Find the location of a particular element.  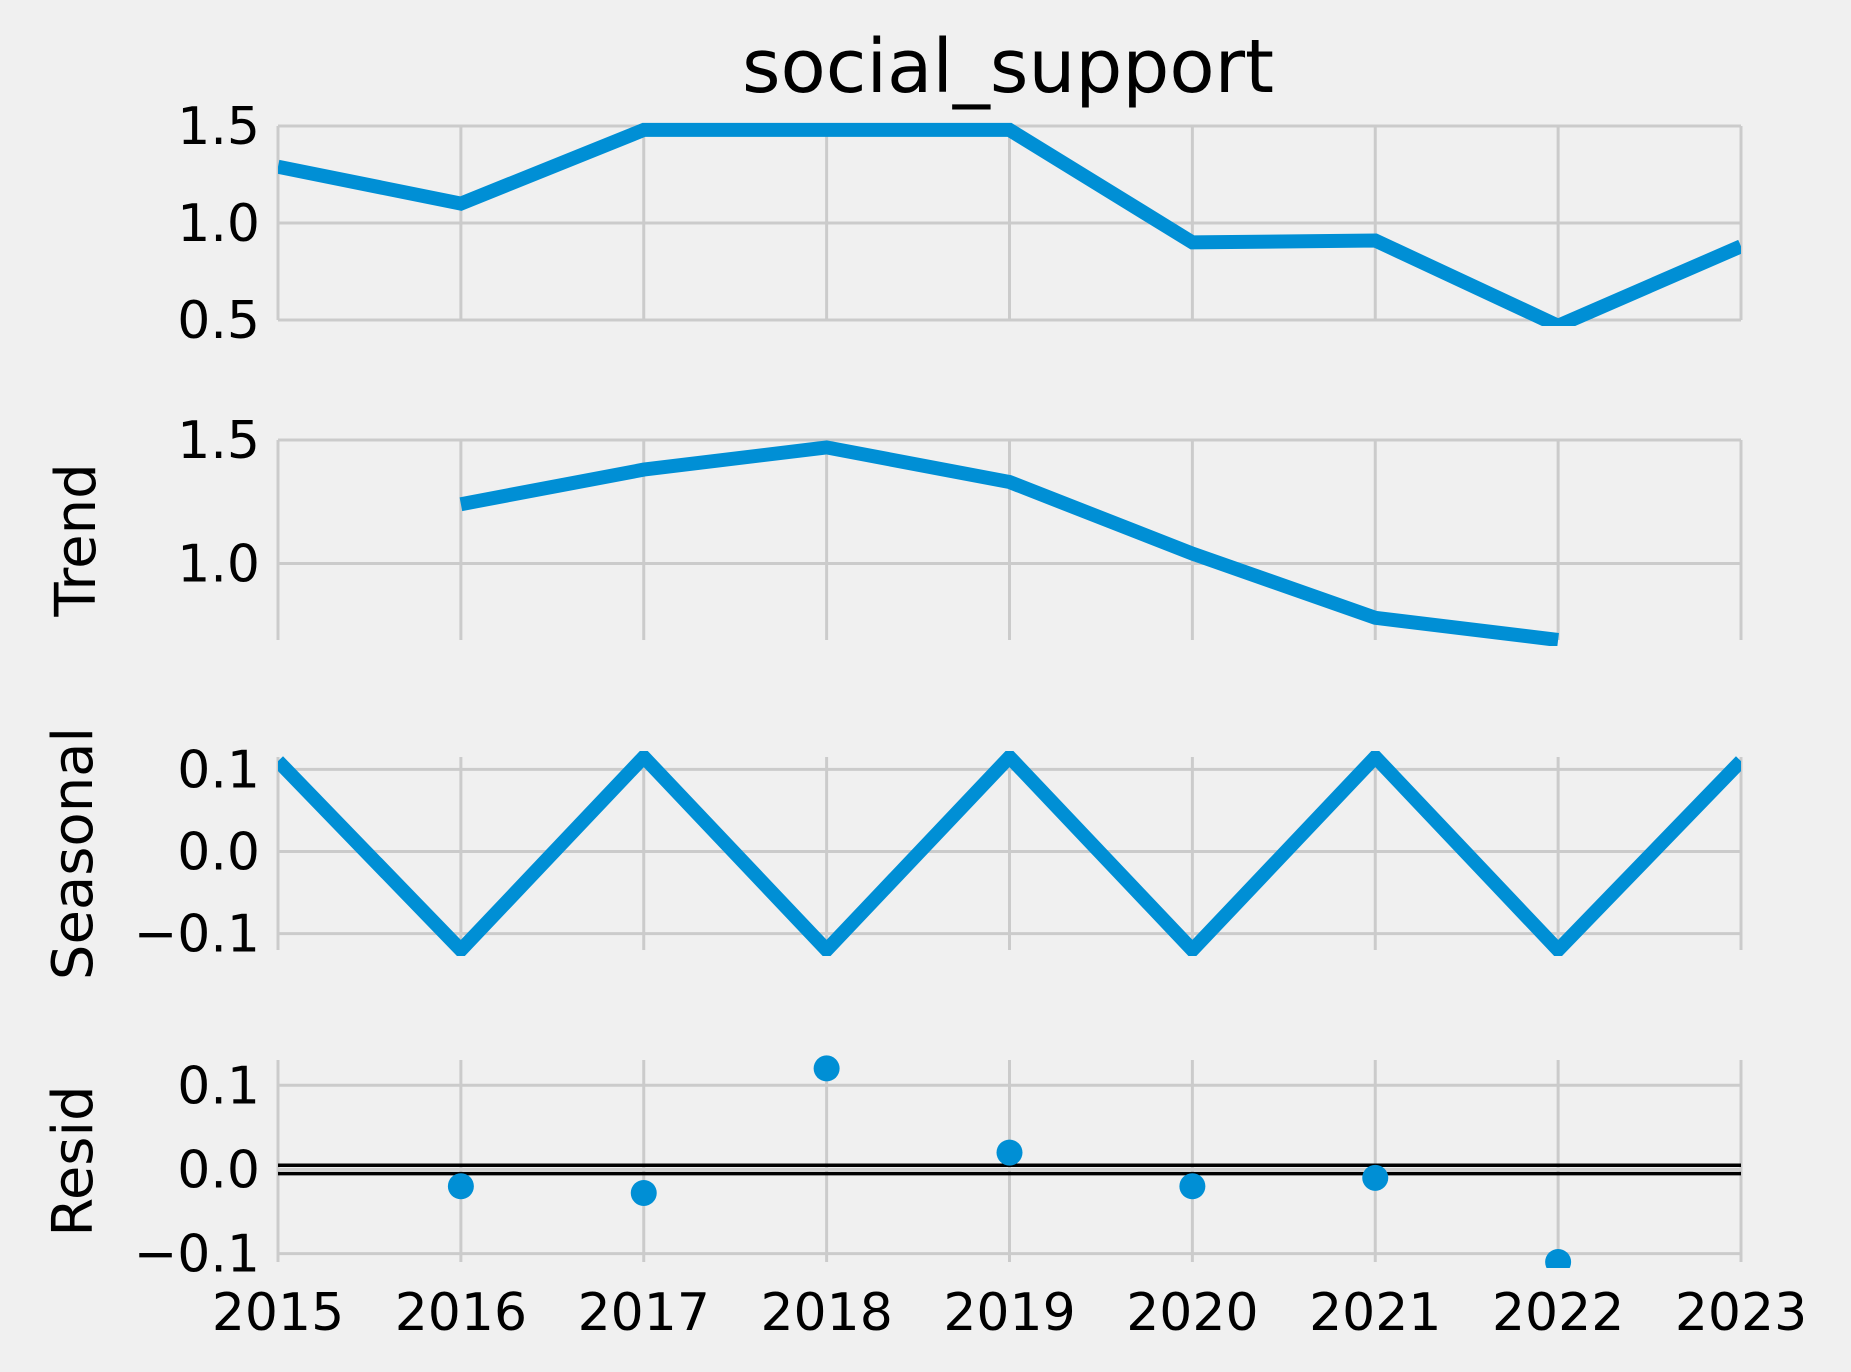

series-trend is located at coordinates (1009, 543).